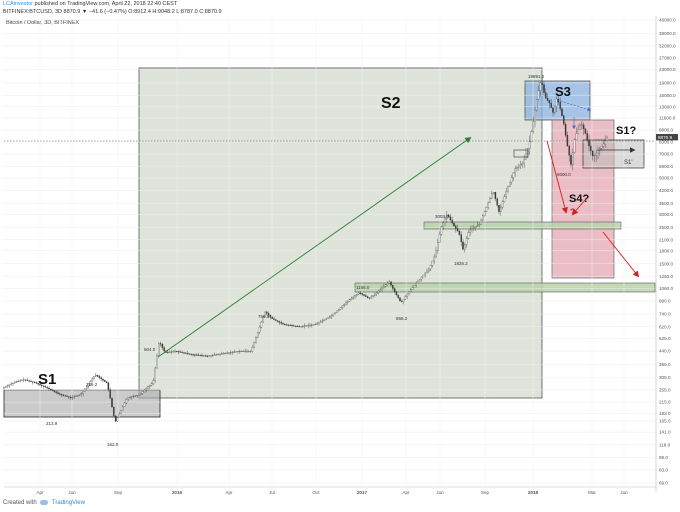 The width and height of the screenshot is (680, 512). I want to click on price-label-6000: 6000.0, so click(564, 174).